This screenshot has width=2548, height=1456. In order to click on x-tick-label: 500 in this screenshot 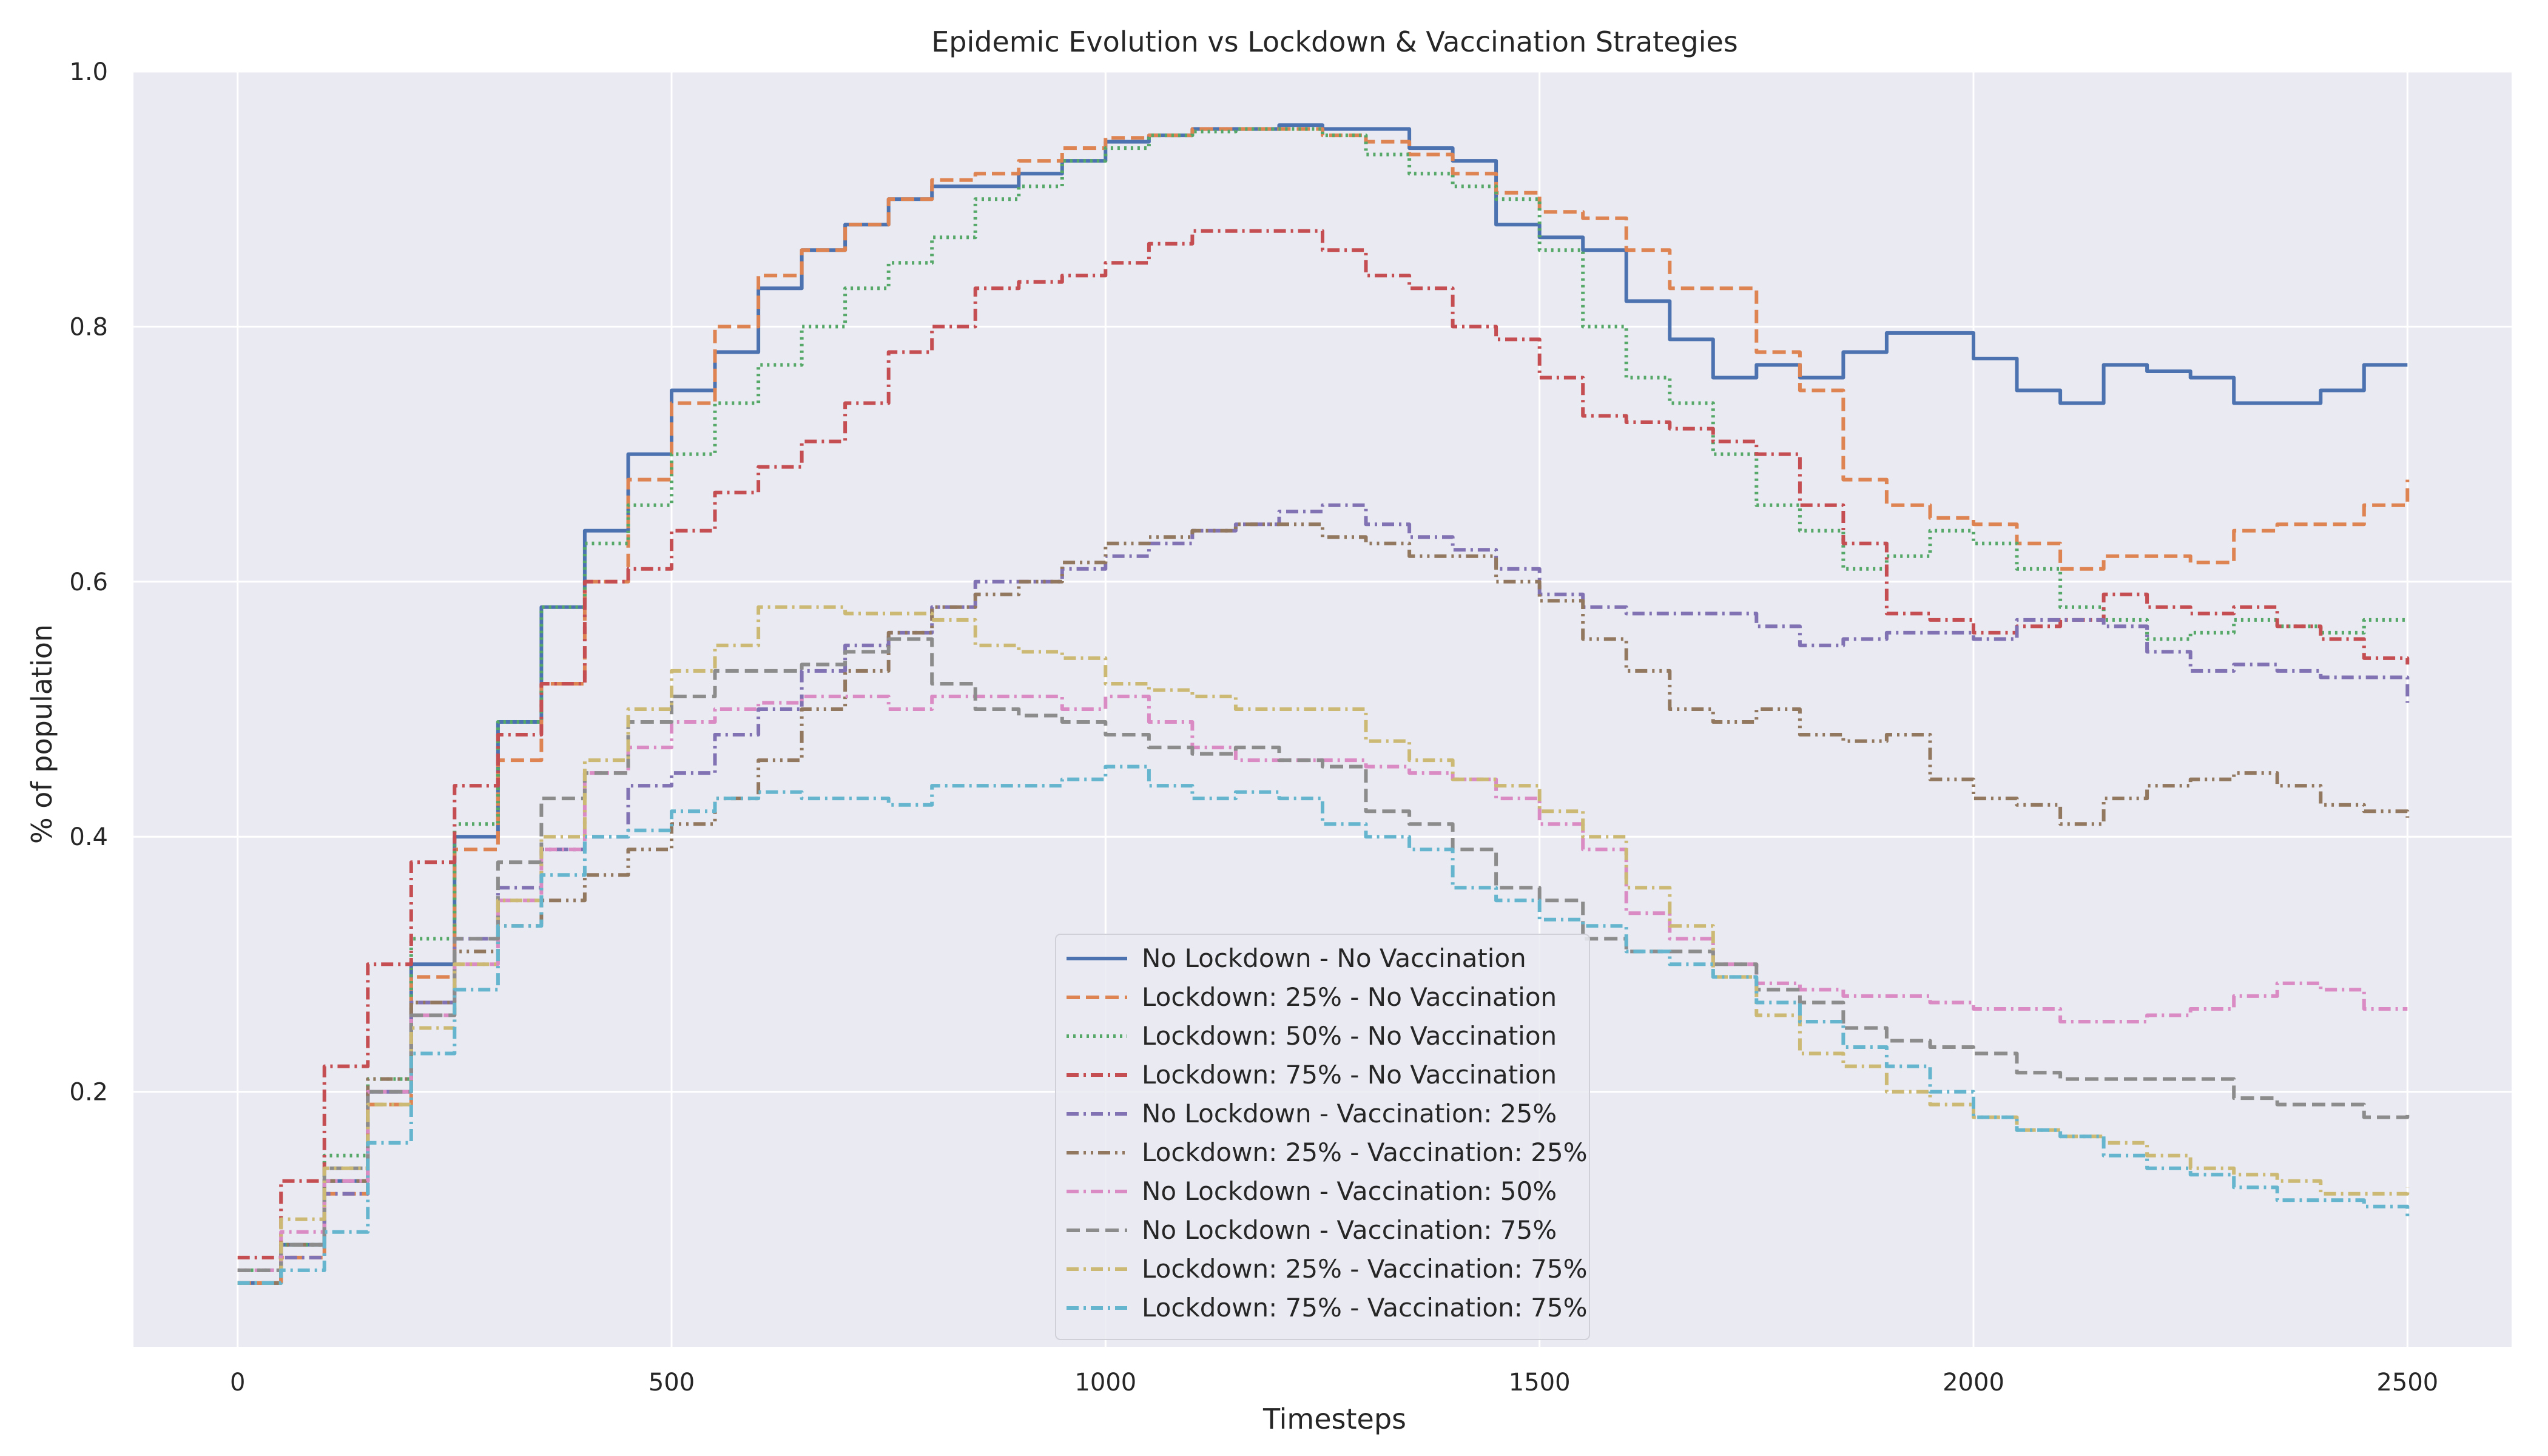, I will do `click(672, 1383)`.